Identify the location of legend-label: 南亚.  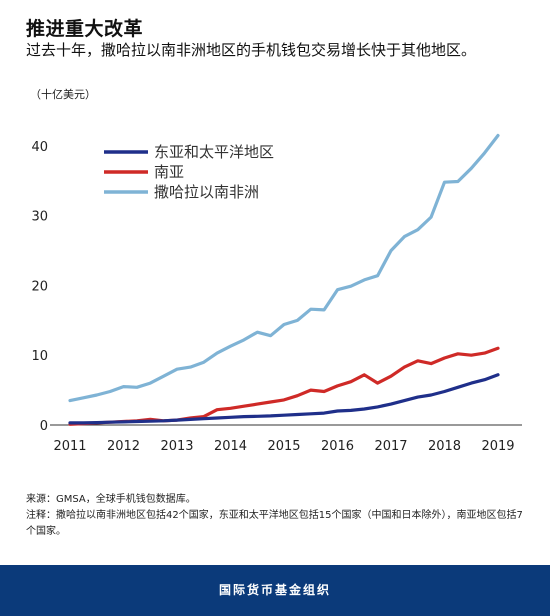
(169, 172).